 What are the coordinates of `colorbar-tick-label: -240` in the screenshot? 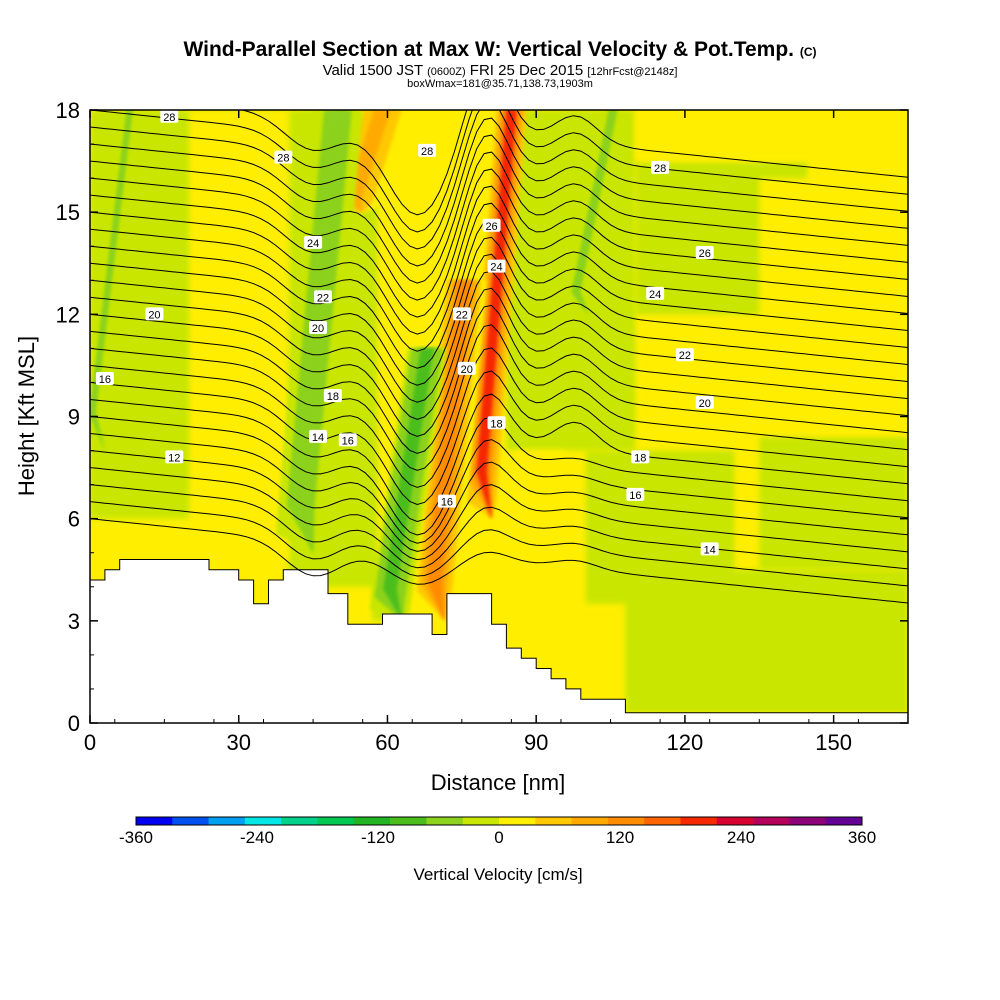 It's located at (257, 837).